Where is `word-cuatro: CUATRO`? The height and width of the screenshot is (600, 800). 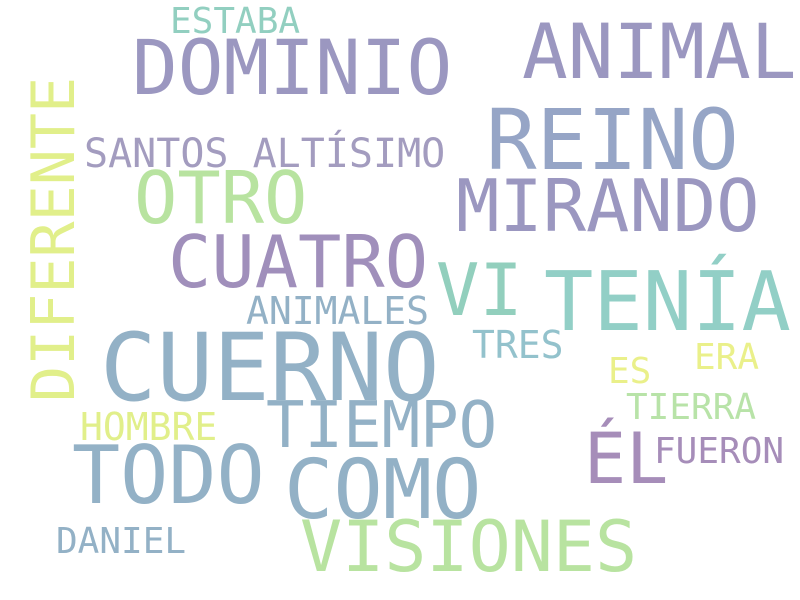
word-cuatro: CUATRO is located at coordinates (298, 262).